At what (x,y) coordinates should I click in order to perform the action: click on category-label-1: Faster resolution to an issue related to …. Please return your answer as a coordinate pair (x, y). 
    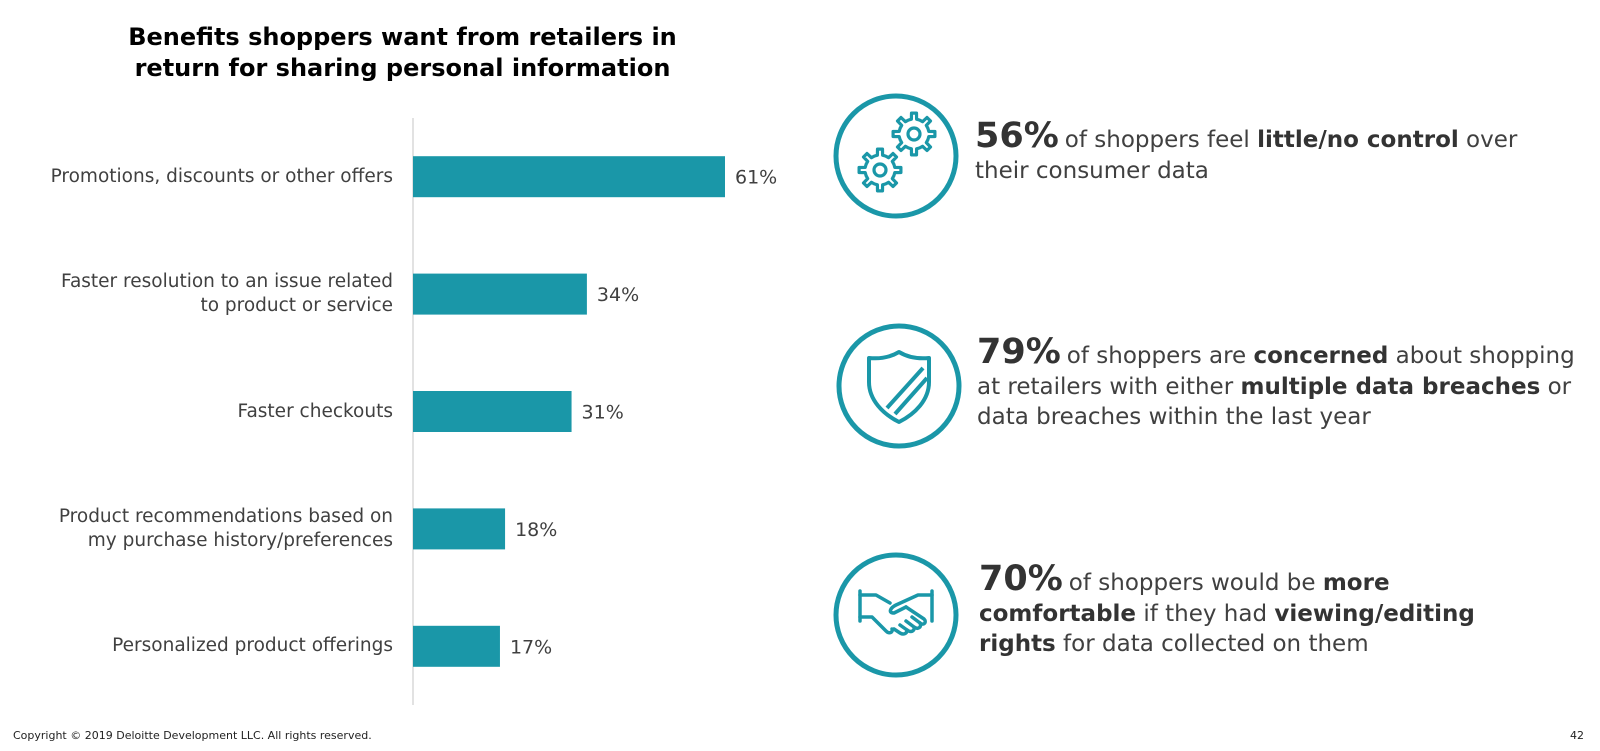
    Looking at the image, I should click on (227, 294).